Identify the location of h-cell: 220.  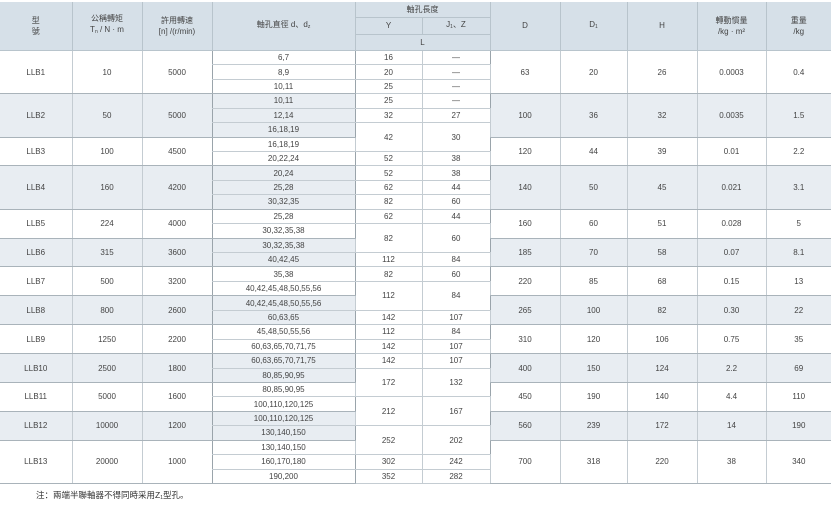
(661, 462).